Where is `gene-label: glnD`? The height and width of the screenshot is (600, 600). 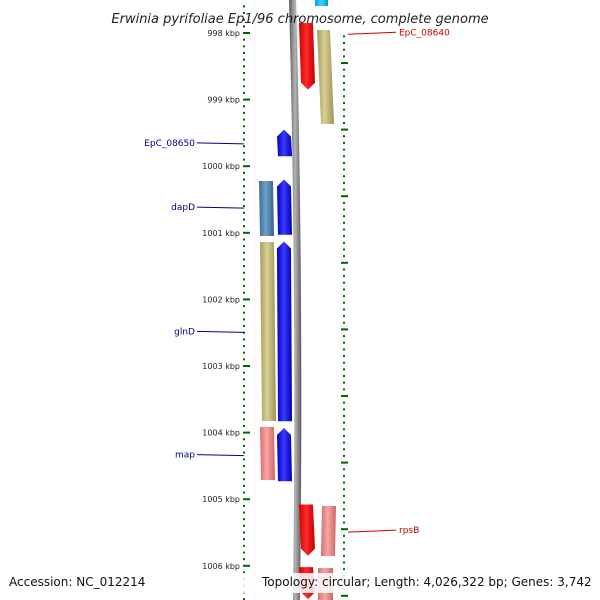
gene-label: glnD is located at coordinates (184, 332).